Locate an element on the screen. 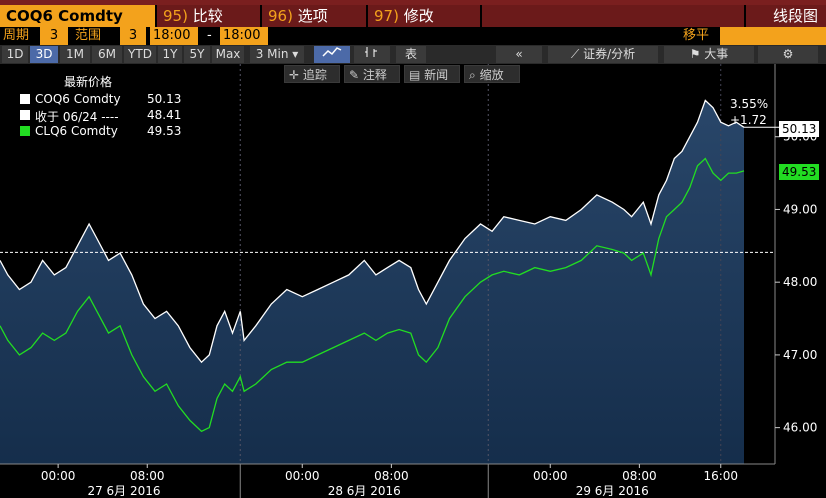  range-1d-button: 1D is located at coordinates (15, 54).